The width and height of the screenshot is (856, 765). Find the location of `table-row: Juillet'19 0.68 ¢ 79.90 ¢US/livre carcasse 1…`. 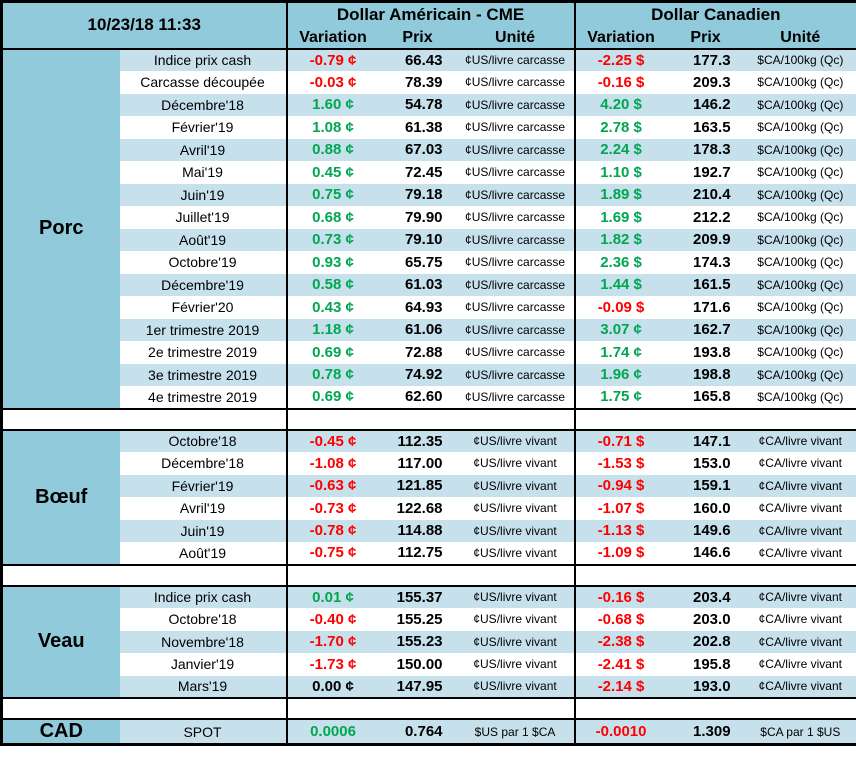

table-row: Juillet'19 0.68 ¢ 79.90 ¢US/livre carcasse 1… is located at coordinates (429, 217).